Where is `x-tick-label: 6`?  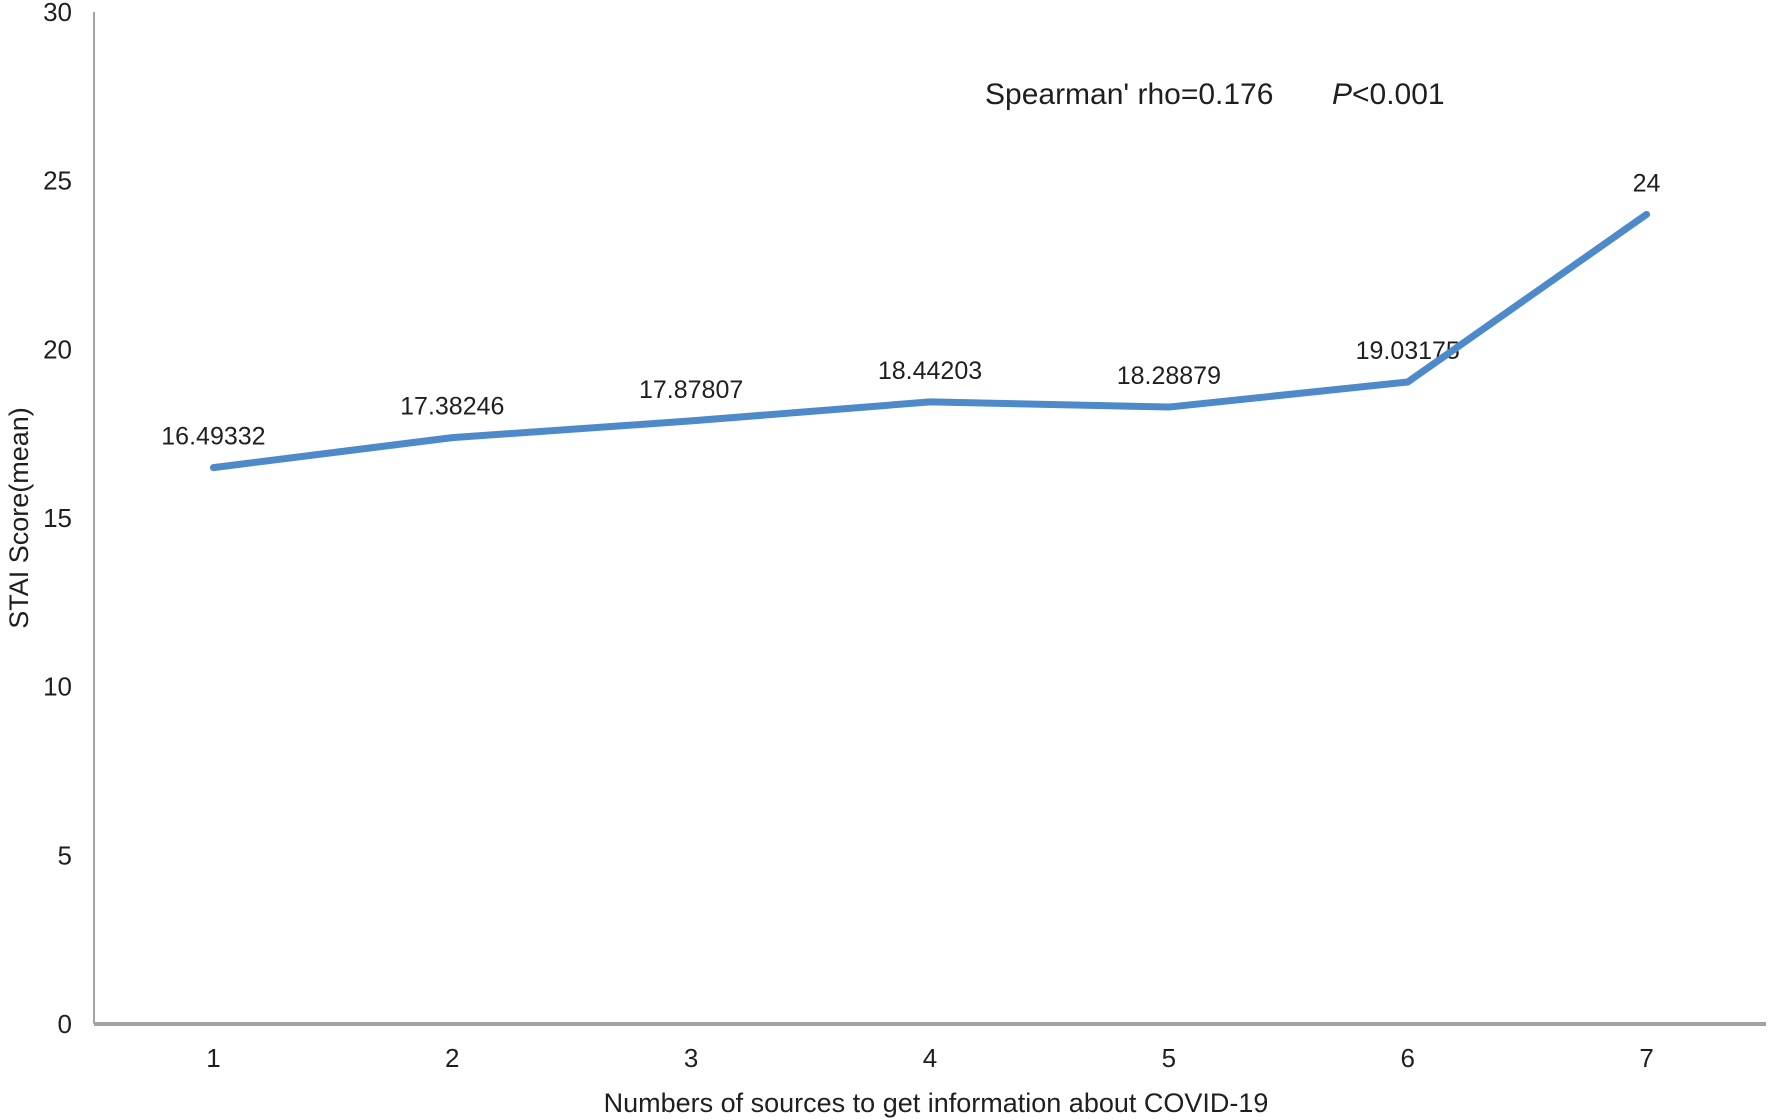 x-tick-label: 6 is located at coordinates (1407, 1058).